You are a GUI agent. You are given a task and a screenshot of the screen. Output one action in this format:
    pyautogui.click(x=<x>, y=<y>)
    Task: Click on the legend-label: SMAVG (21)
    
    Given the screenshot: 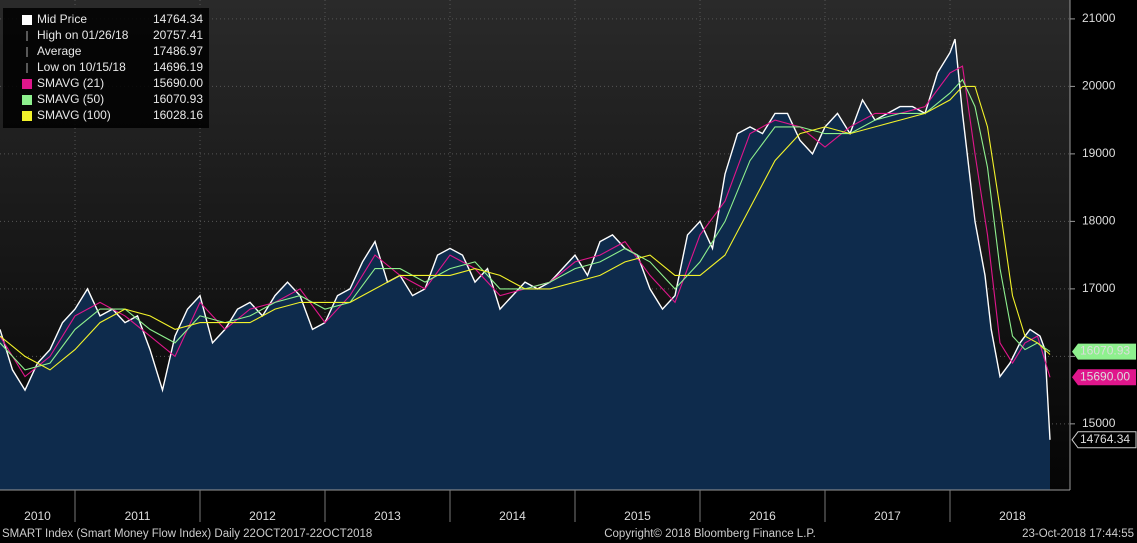 What is the action you would take?
    pyautogui.click(x=70, y=83)
    